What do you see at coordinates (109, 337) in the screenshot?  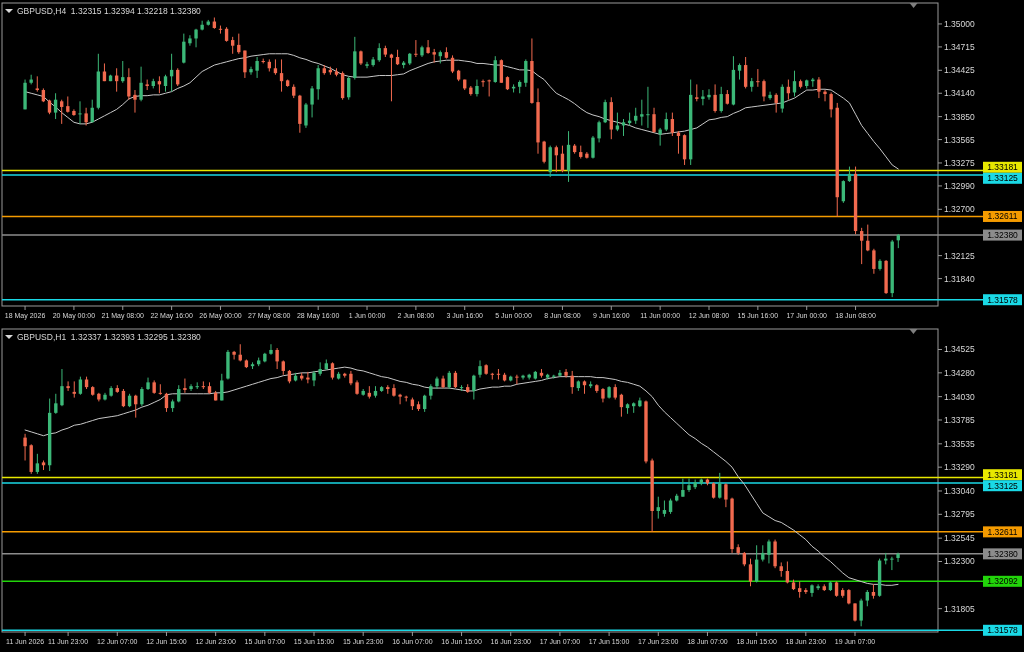 I see `chart-title: GBPUSD,H1 1.32337 1.32393 1.32295 1.32380` at bounding box center [109, 337].